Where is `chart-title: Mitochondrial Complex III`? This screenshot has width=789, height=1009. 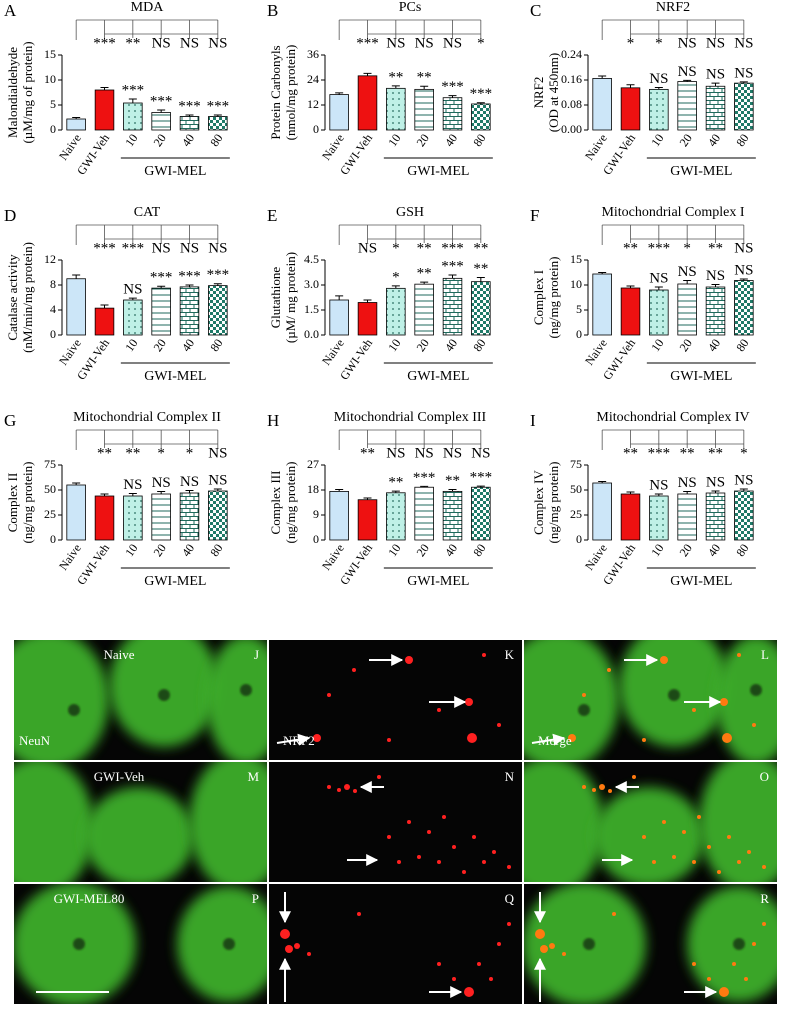
chart-title: Mitochondrial Complex III is located at coordinates (410, 417).